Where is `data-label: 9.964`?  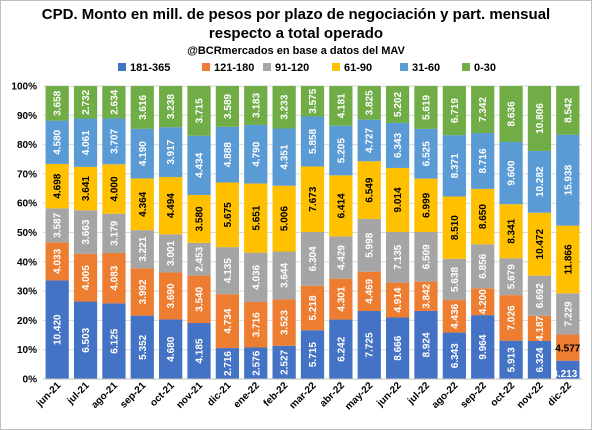 data-label: 9.964 is located at coordinates (483, 346).